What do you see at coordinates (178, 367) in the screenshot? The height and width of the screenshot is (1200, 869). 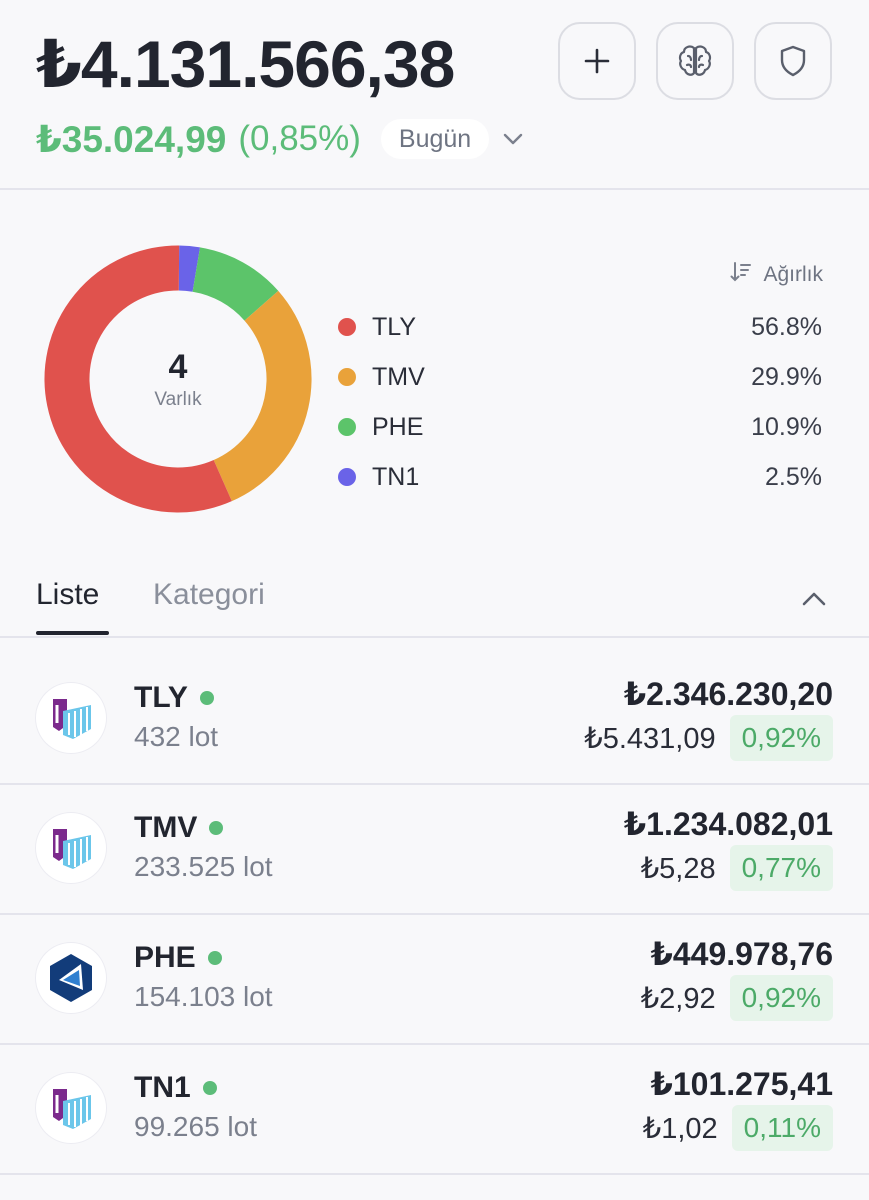 I see `asset-count: 4` at bounding box center [178, 367].